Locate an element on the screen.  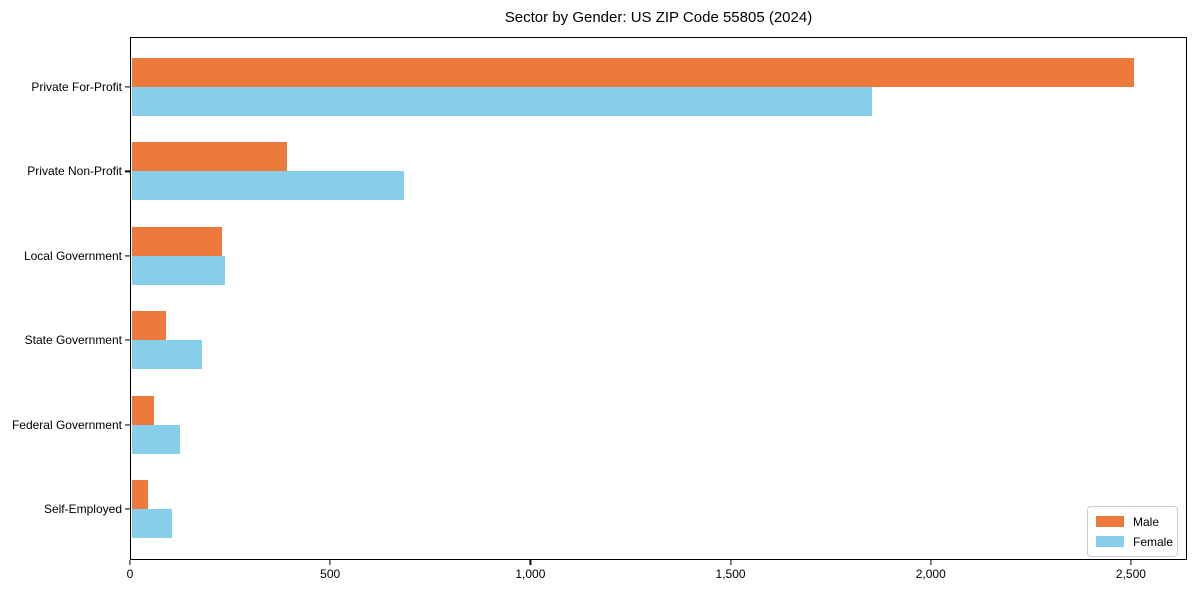
x-tick-label: 1,000 is located at coordinates (530, 574).